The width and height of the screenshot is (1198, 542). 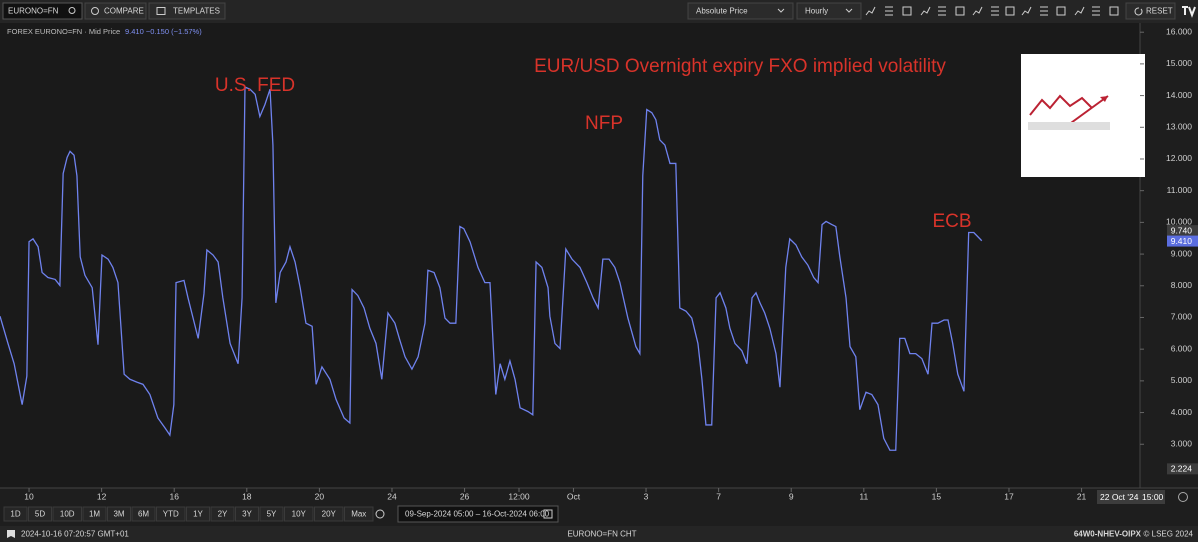 I want to click on y-tick-label: 6.000, so click(x=1182, y=348).